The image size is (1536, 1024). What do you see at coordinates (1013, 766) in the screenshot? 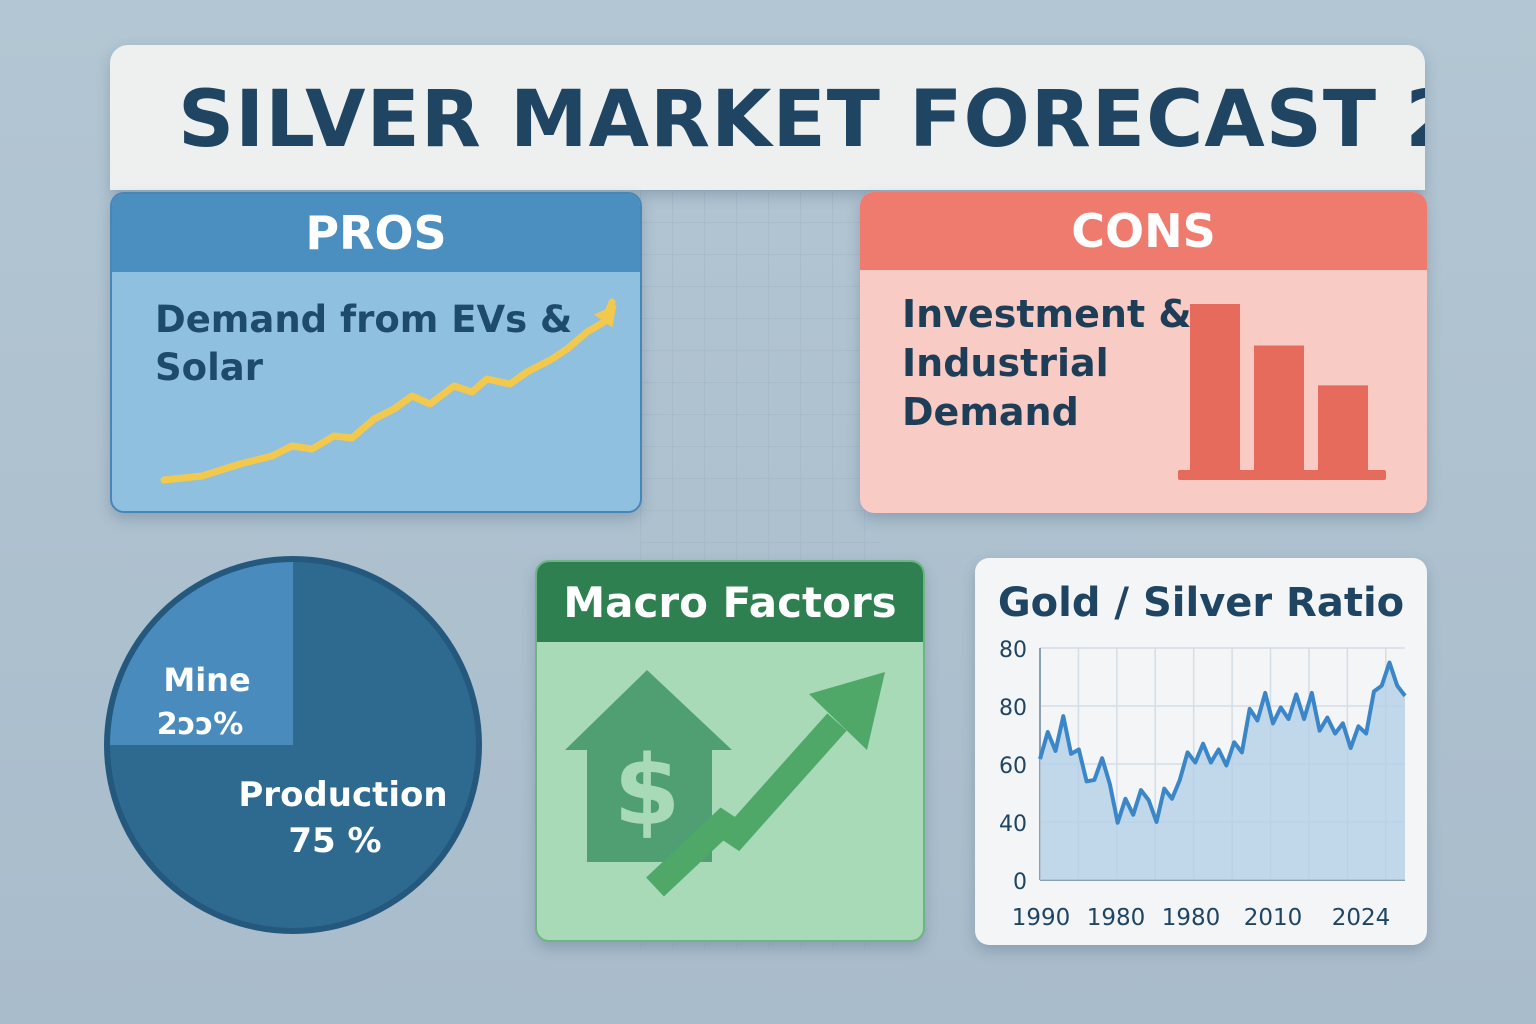
I see `y-tick-label: 60` at bounding box center [1013, 766].